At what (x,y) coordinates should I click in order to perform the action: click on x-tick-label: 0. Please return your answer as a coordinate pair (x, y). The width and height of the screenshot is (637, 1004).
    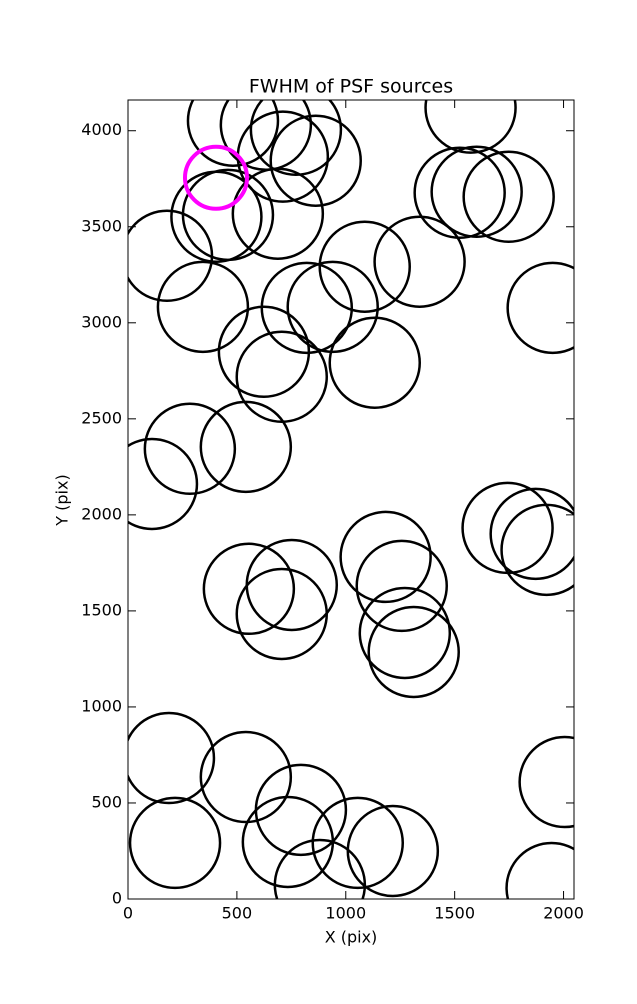
    Looking at the image, I should click on (128, 913).